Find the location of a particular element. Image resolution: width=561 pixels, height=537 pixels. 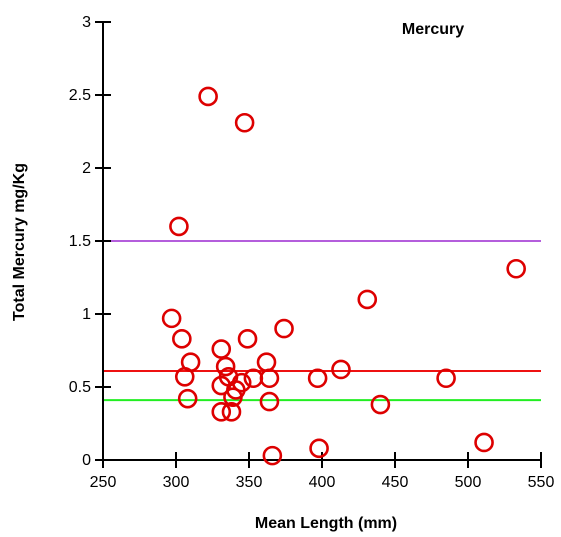

y-tick-label: 1.5 is located at coordinates (80, 241).